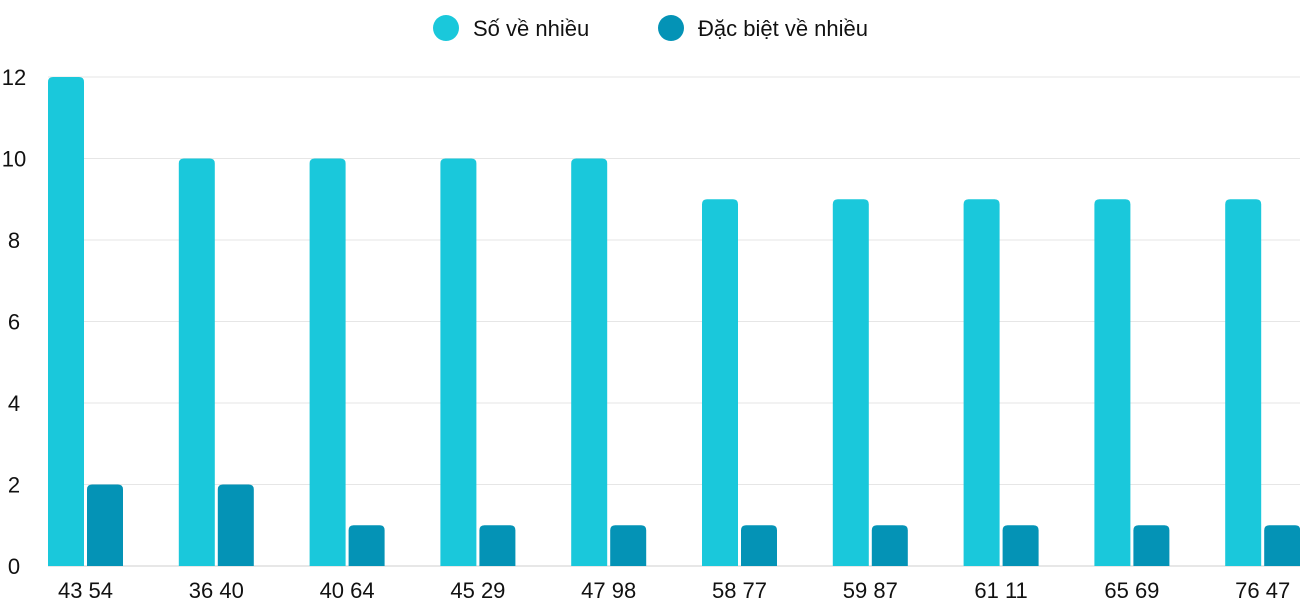  What do you see at coordinates (783, 28) in the screenshot?
I see `legend-label: Đặc biệt về nhiều` at bounding box center [783, 28].